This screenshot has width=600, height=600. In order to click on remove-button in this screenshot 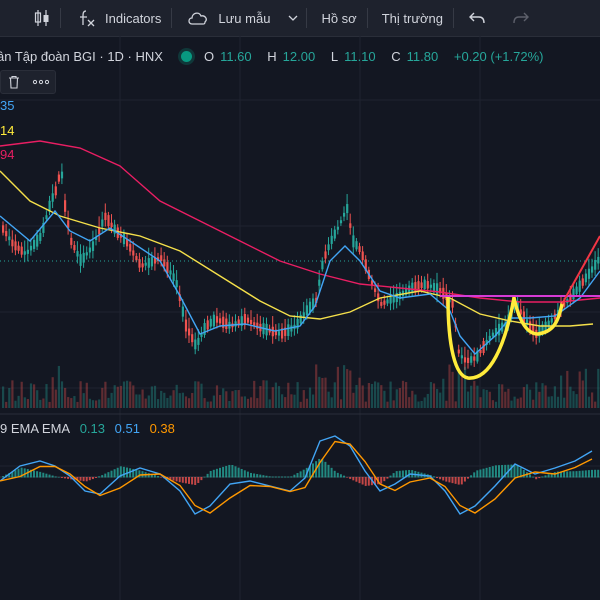, I will do `click(14, 82)`.